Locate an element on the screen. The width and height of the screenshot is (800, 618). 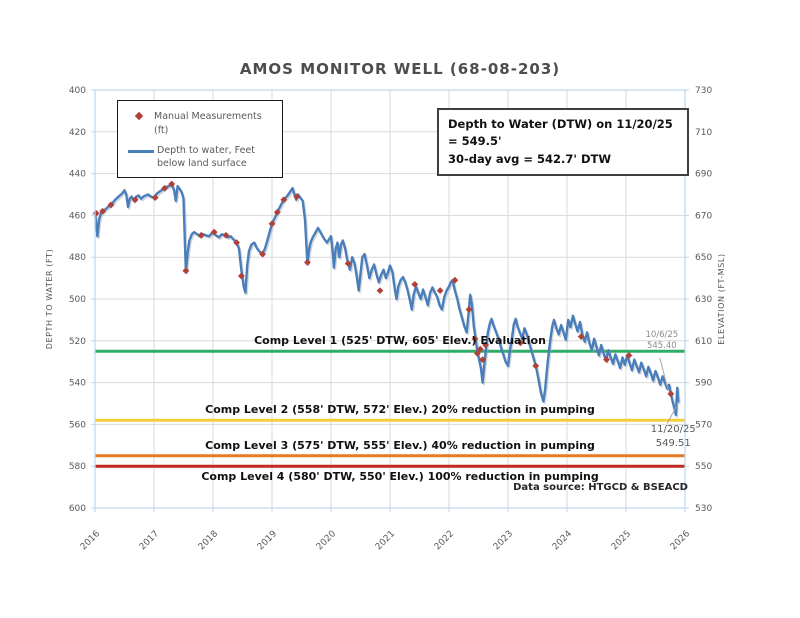
red-diamond-icon is located at coordinates (139, 116).